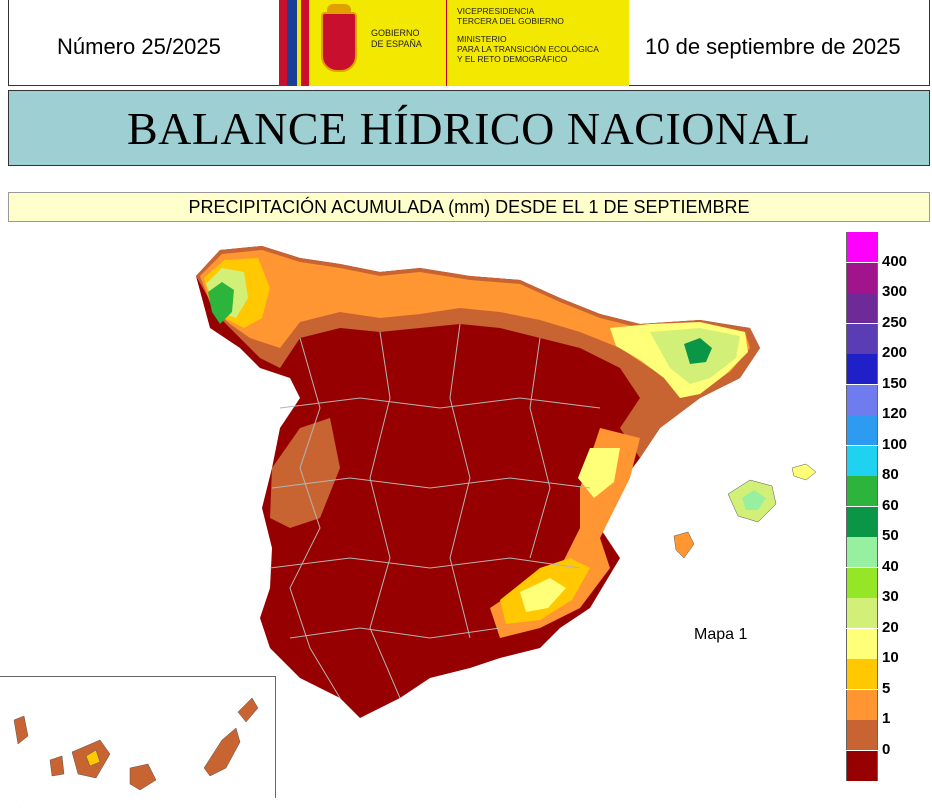 The width and height of the screenshot is (932, 810). I want to click on page-title: BALANCE HÍDRICO NACIONAL, so click(469, 128).